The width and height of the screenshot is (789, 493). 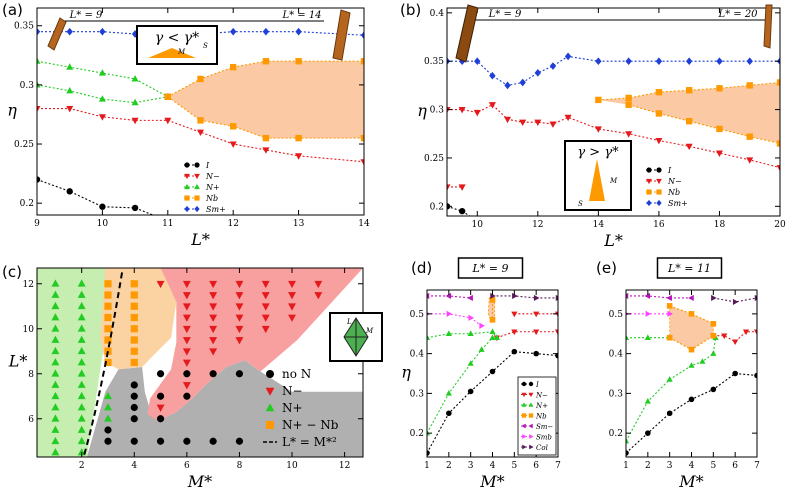 What do you see at coordinates (471, 466) in the screenshot?
I see `x-tick-label: 3` at bounding box center [471, 466].